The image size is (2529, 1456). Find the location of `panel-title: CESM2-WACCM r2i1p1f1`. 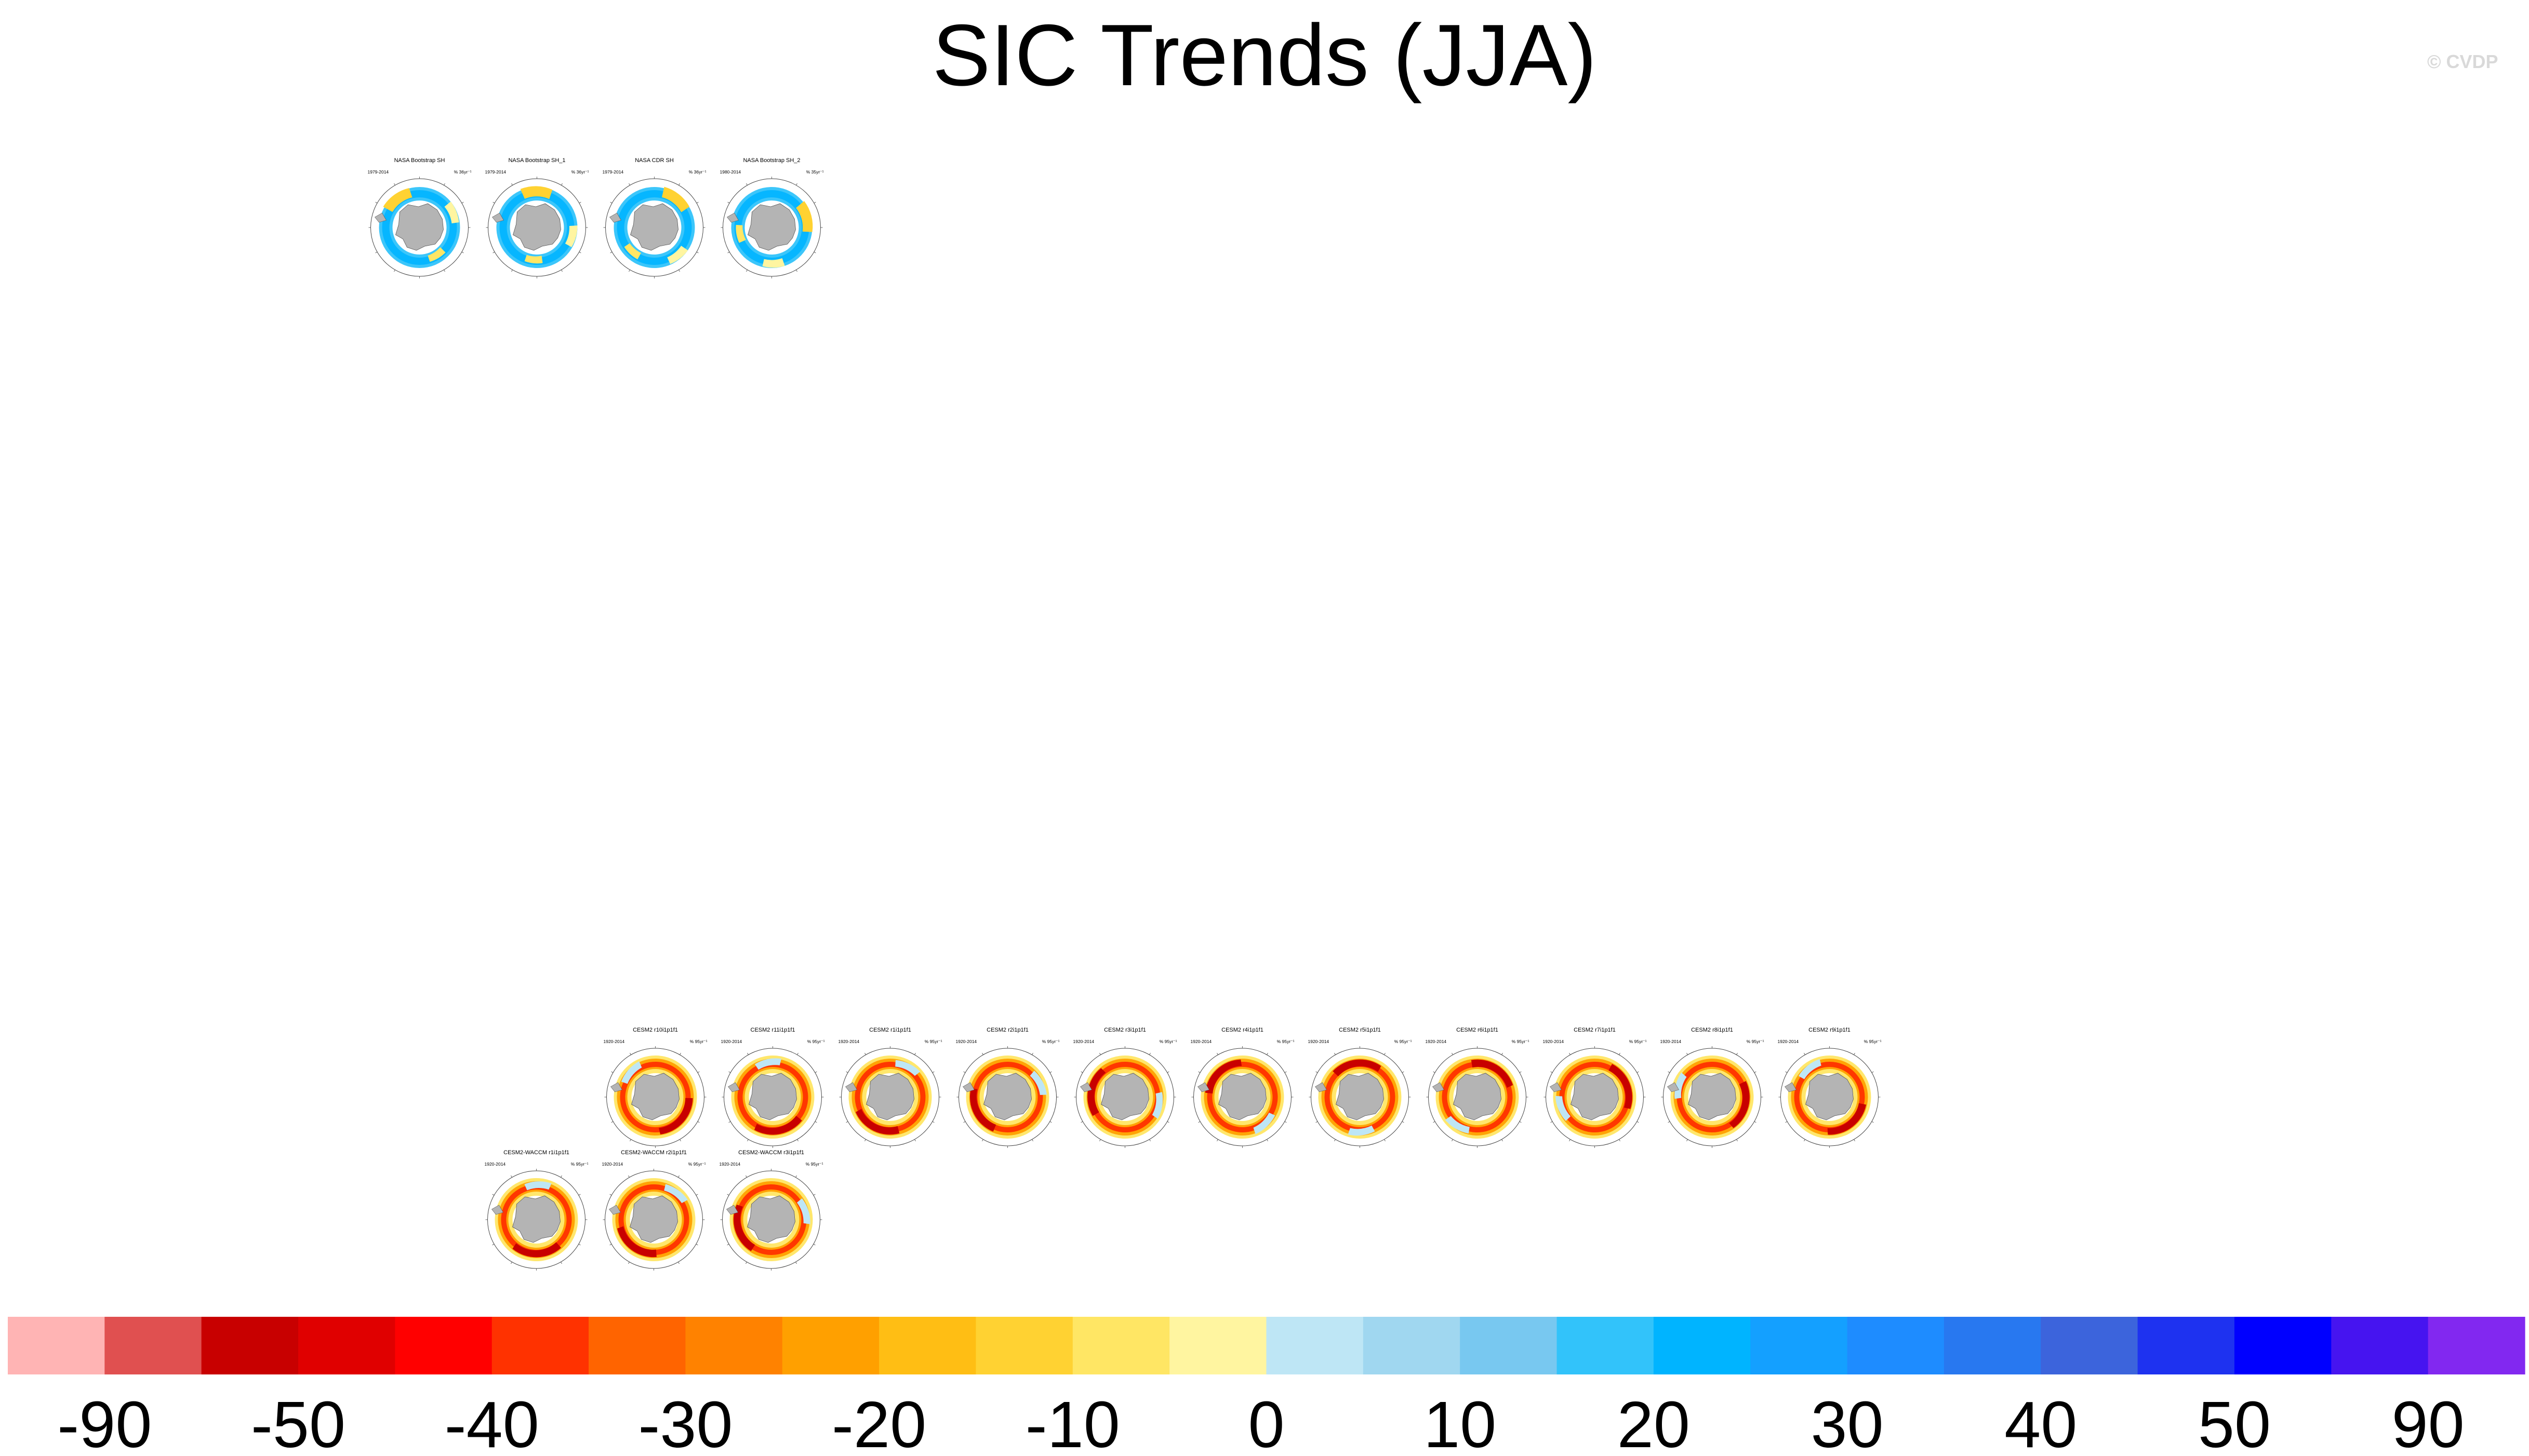

panel-title: CESM2-WACCM r2i1p1f1 is located at coordinates (654, 1153).